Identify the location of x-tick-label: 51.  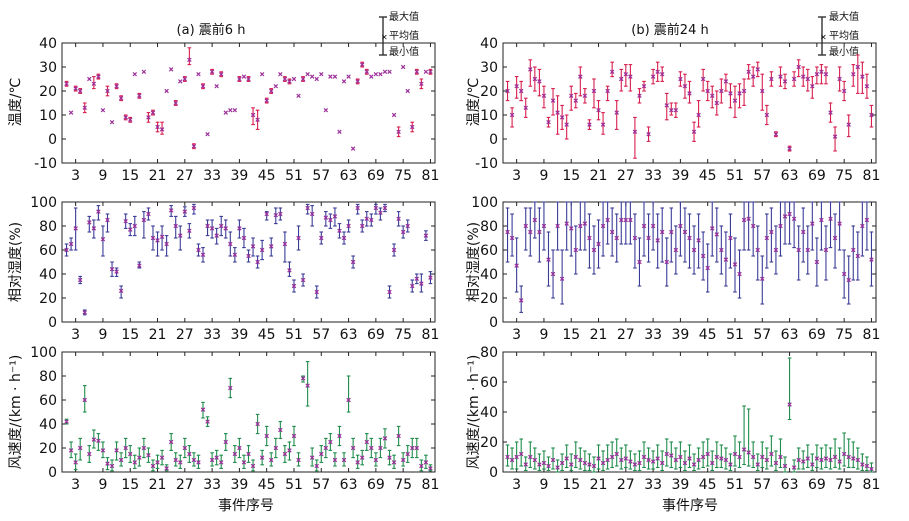
(294, 176).